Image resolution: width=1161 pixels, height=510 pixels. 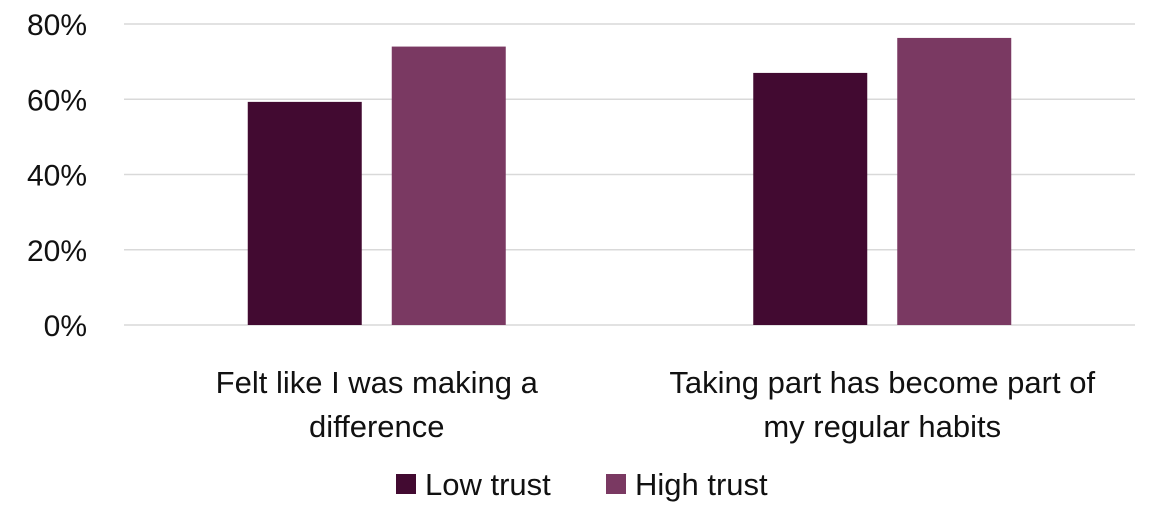 What do you see at coordinates (810, 198) in the screenshot?
I see `bar-low-trust-cat2` at bounding box center [810, 198].